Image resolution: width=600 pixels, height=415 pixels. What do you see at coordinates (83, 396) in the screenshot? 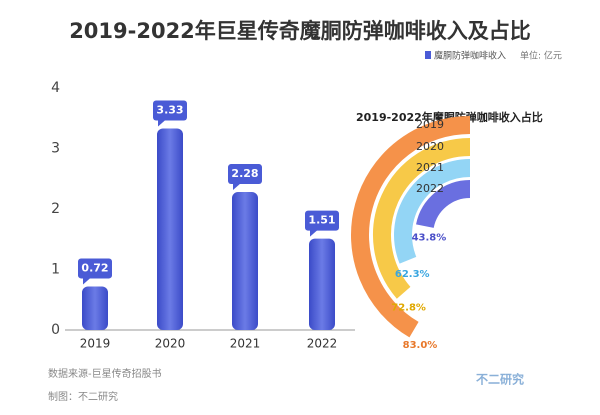
I see `credit: 制图：不二研究` at bounding box center [83, 396].